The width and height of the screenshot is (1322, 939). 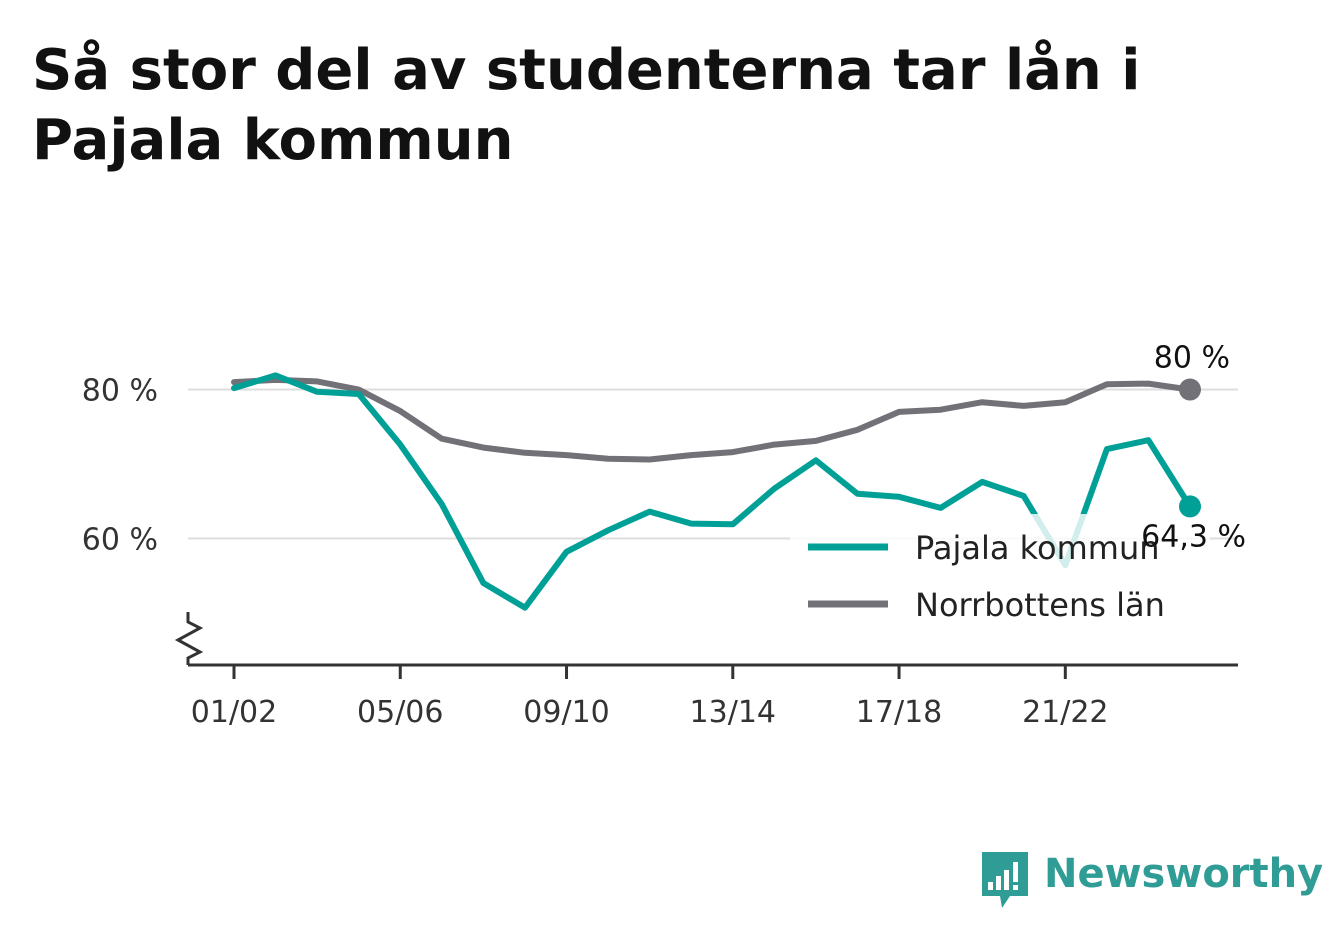 What do you see at coordinates (712, 419) in the screenshot?
I see `series-line-norrbottens-lan` at bounding box center [712, 419].